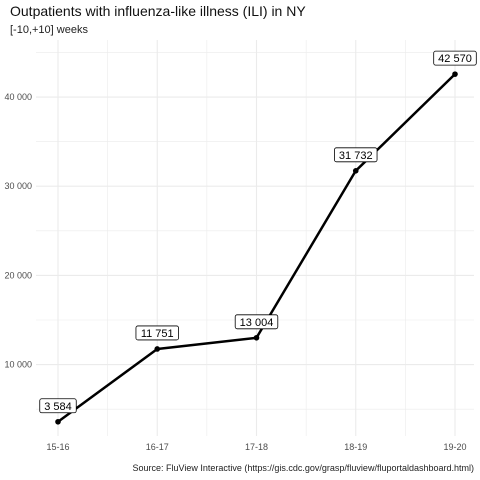 Image resolution: width=480 pixels, height=480 pixels. I want to click on y-tick-label: 10 000, so click(18, 365).